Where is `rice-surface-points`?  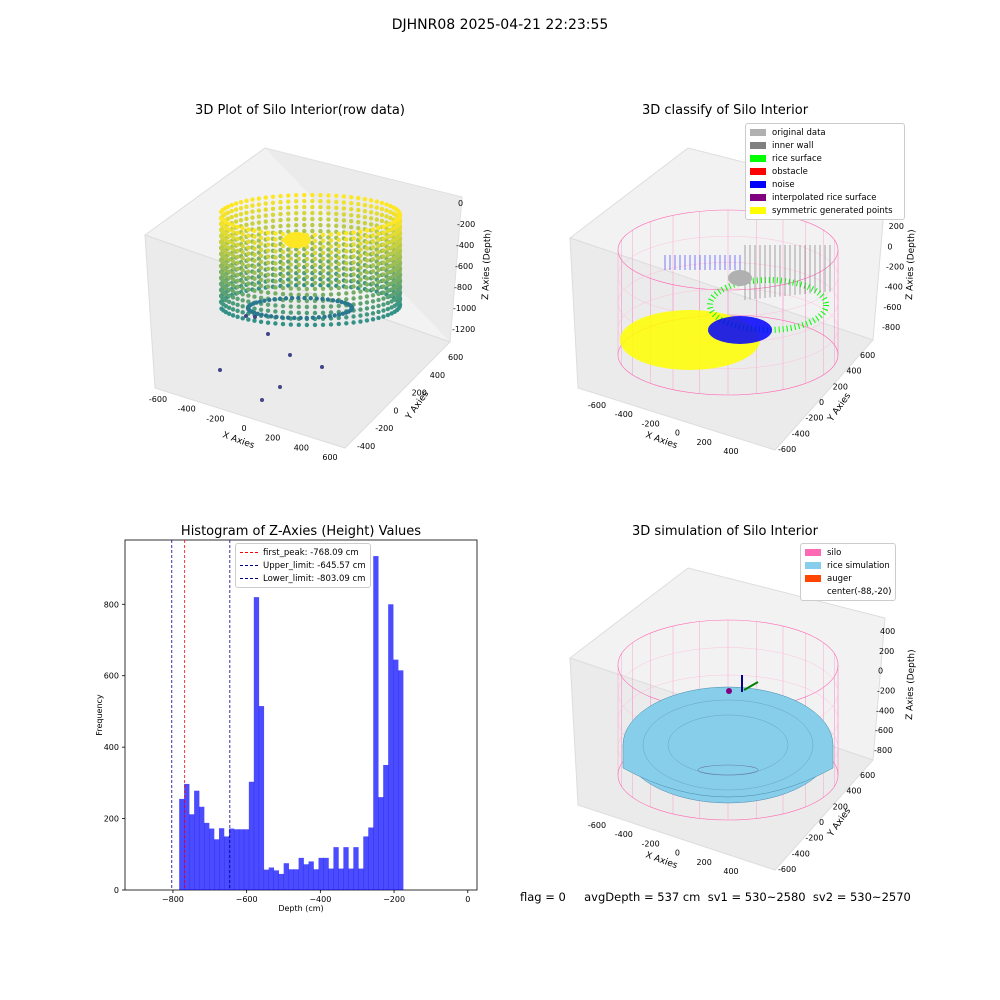 rice-surface-points is located at coordinates (768, 305).